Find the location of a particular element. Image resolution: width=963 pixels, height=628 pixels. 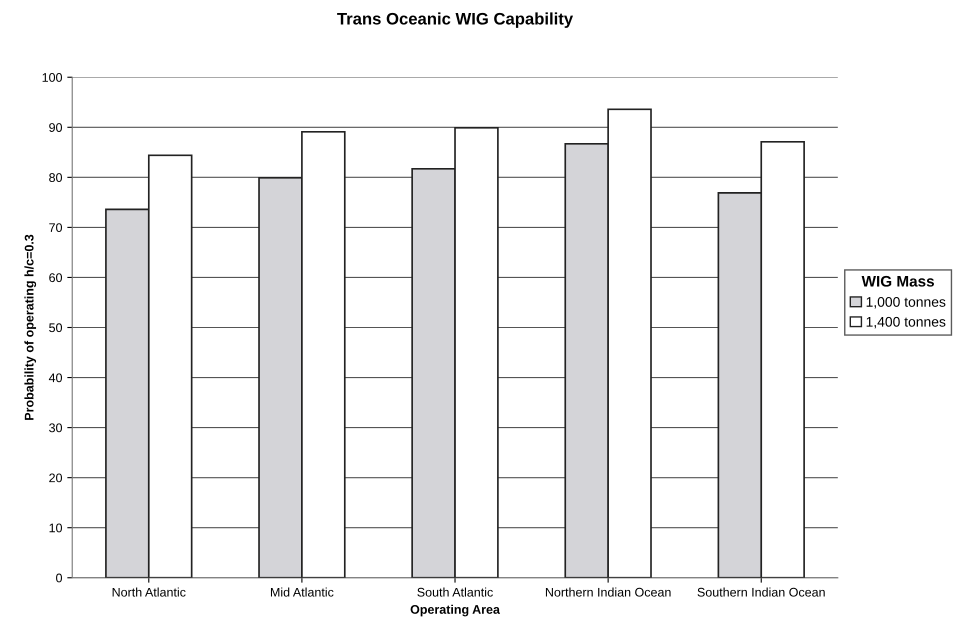

legend-label: 1,400 tonnes is located at coordinates (906, 322).